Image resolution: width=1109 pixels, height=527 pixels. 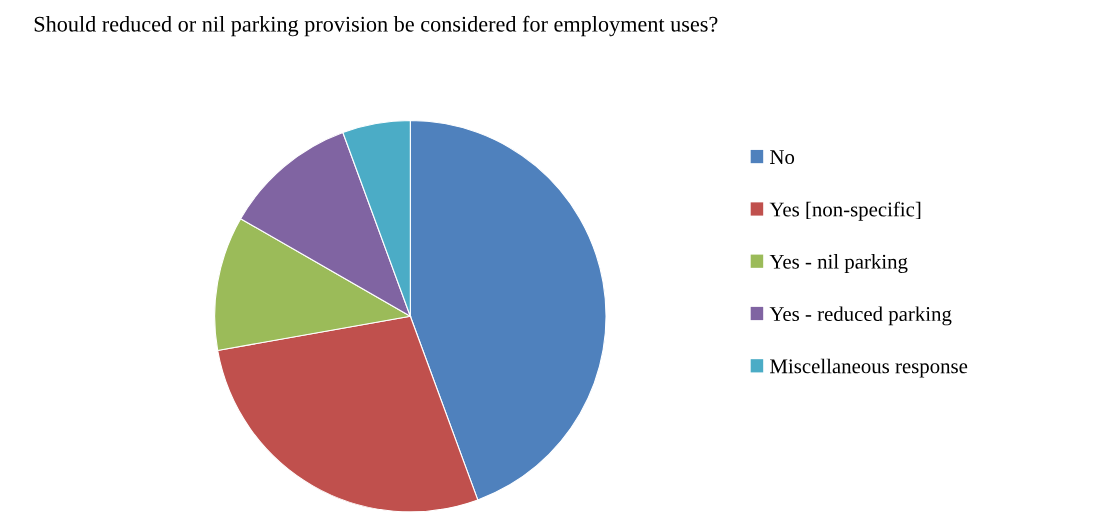 What do you see at coordinates (376, 26) in the screenshot?
I see `chart-title: Should reduced or nil parking provision be considered for employment uses?` at bounding box center [376, 26].